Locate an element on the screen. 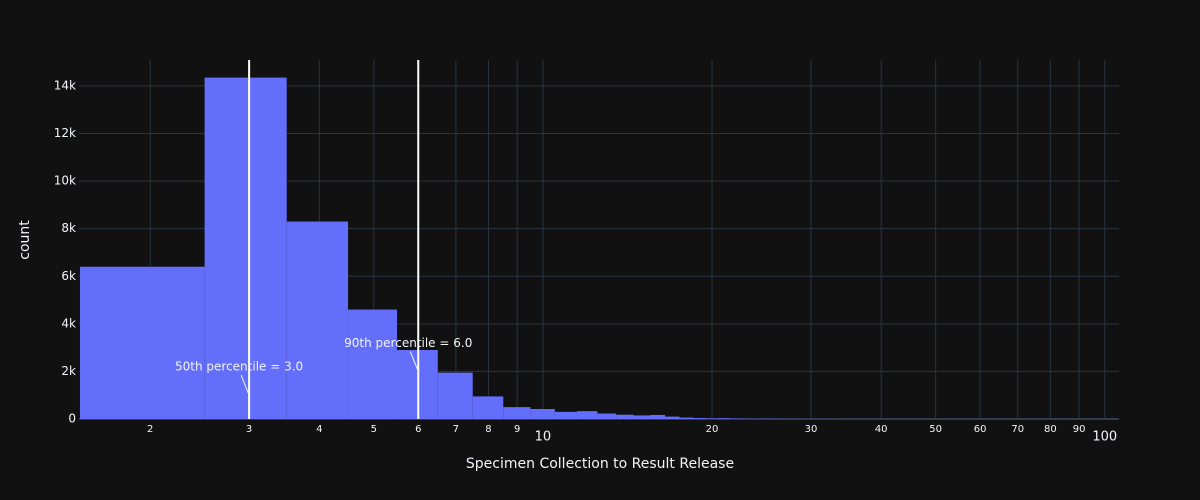  x-tick-label: 30 is located at coordinates (811, 429).